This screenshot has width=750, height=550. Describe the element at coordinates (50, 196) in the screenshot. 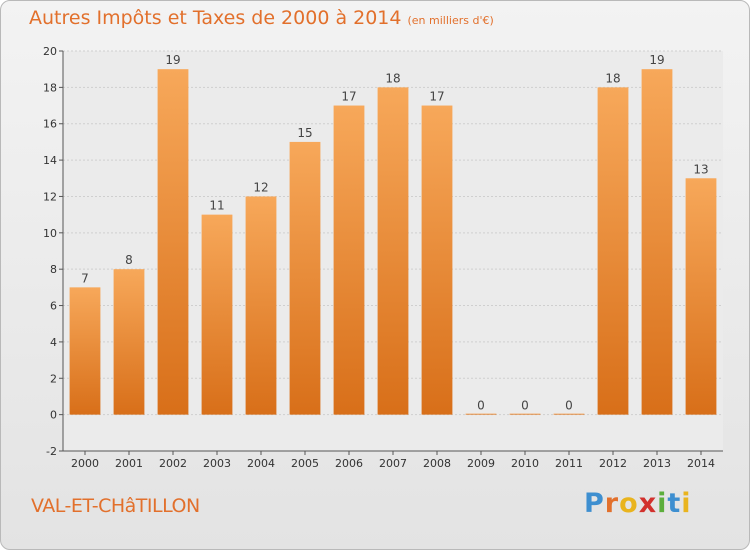

I see `y-tick-label: 12` at that location.